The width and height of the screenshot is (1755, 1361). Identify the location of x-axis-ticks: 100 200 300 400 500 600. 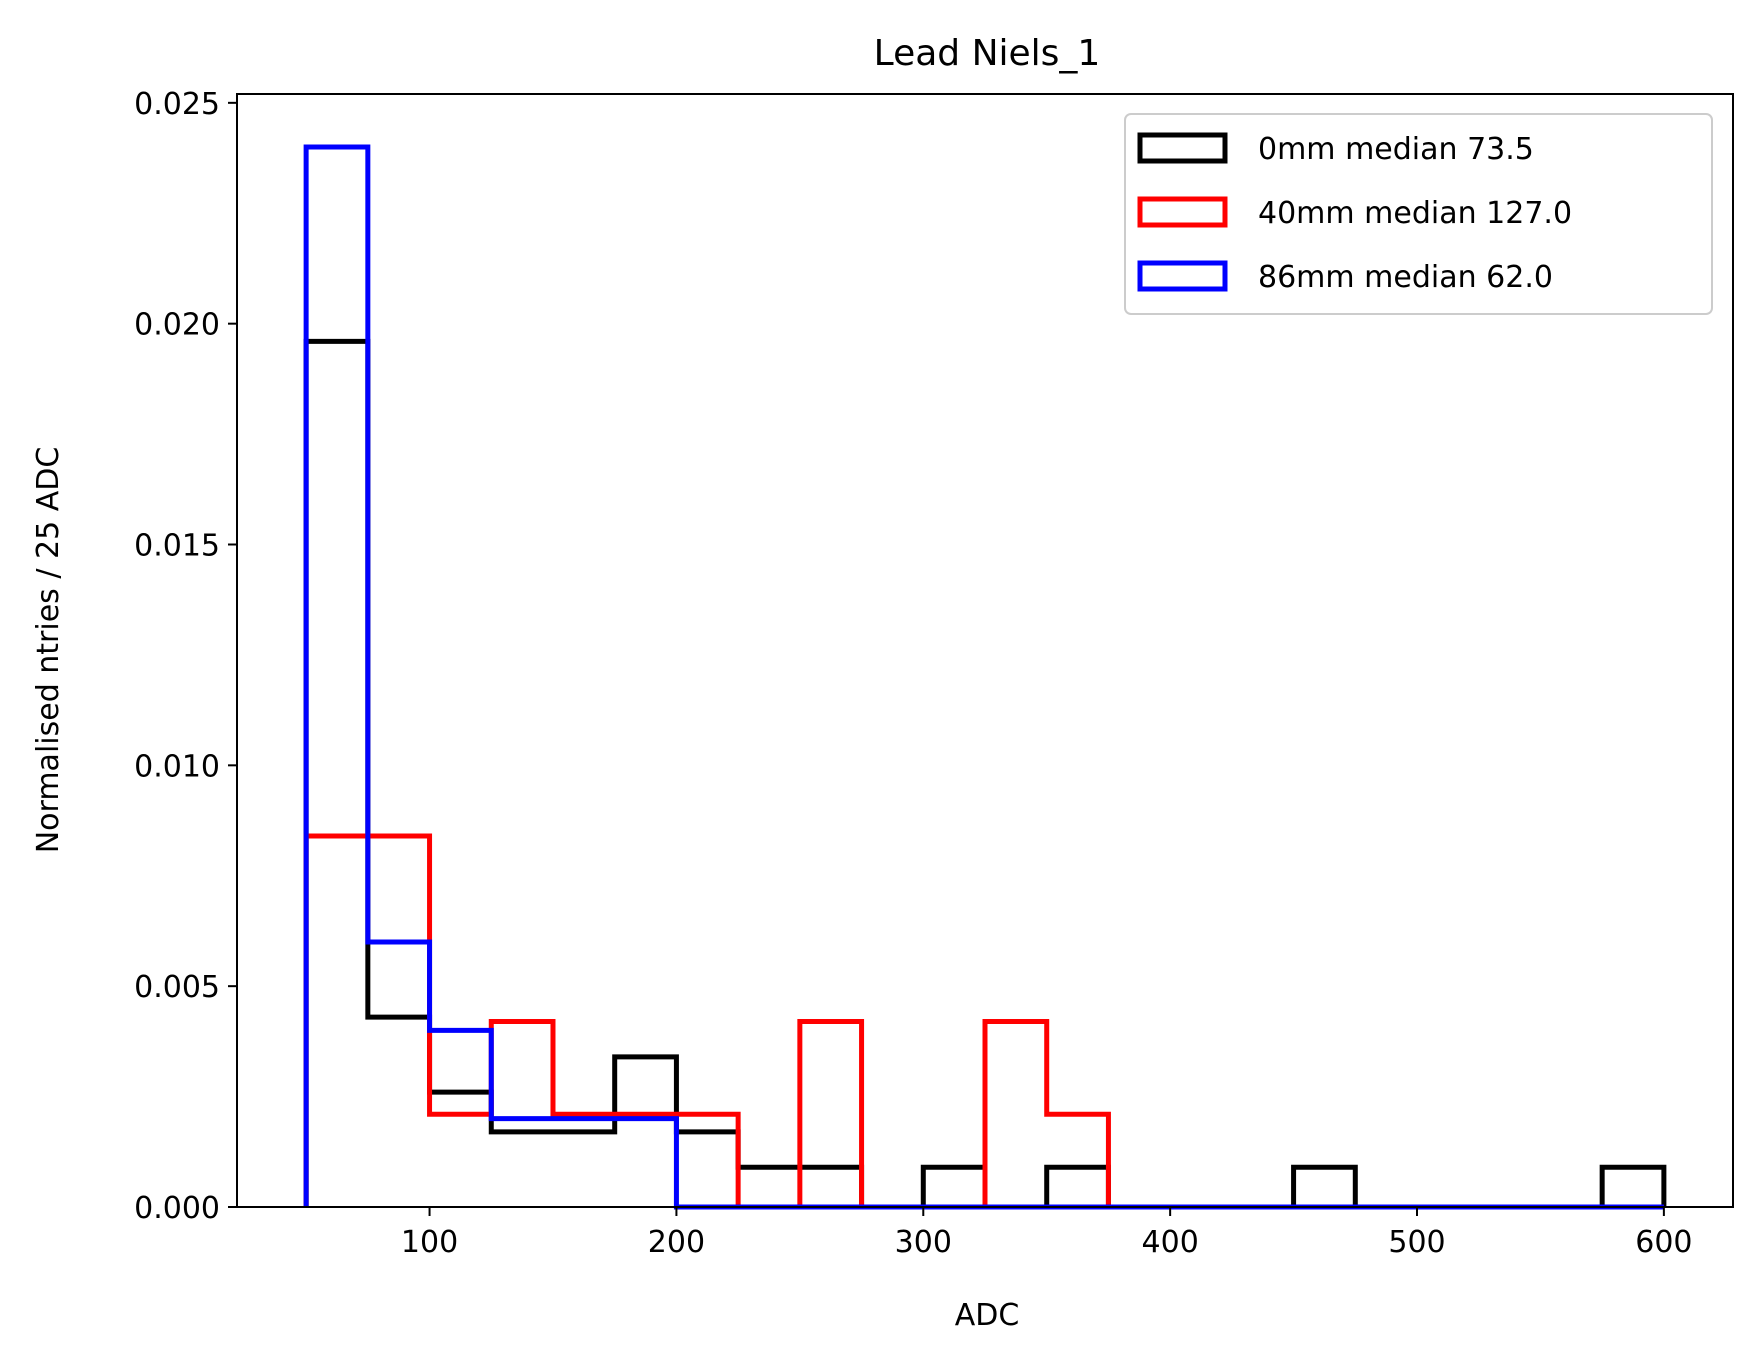
(1047, 1233).